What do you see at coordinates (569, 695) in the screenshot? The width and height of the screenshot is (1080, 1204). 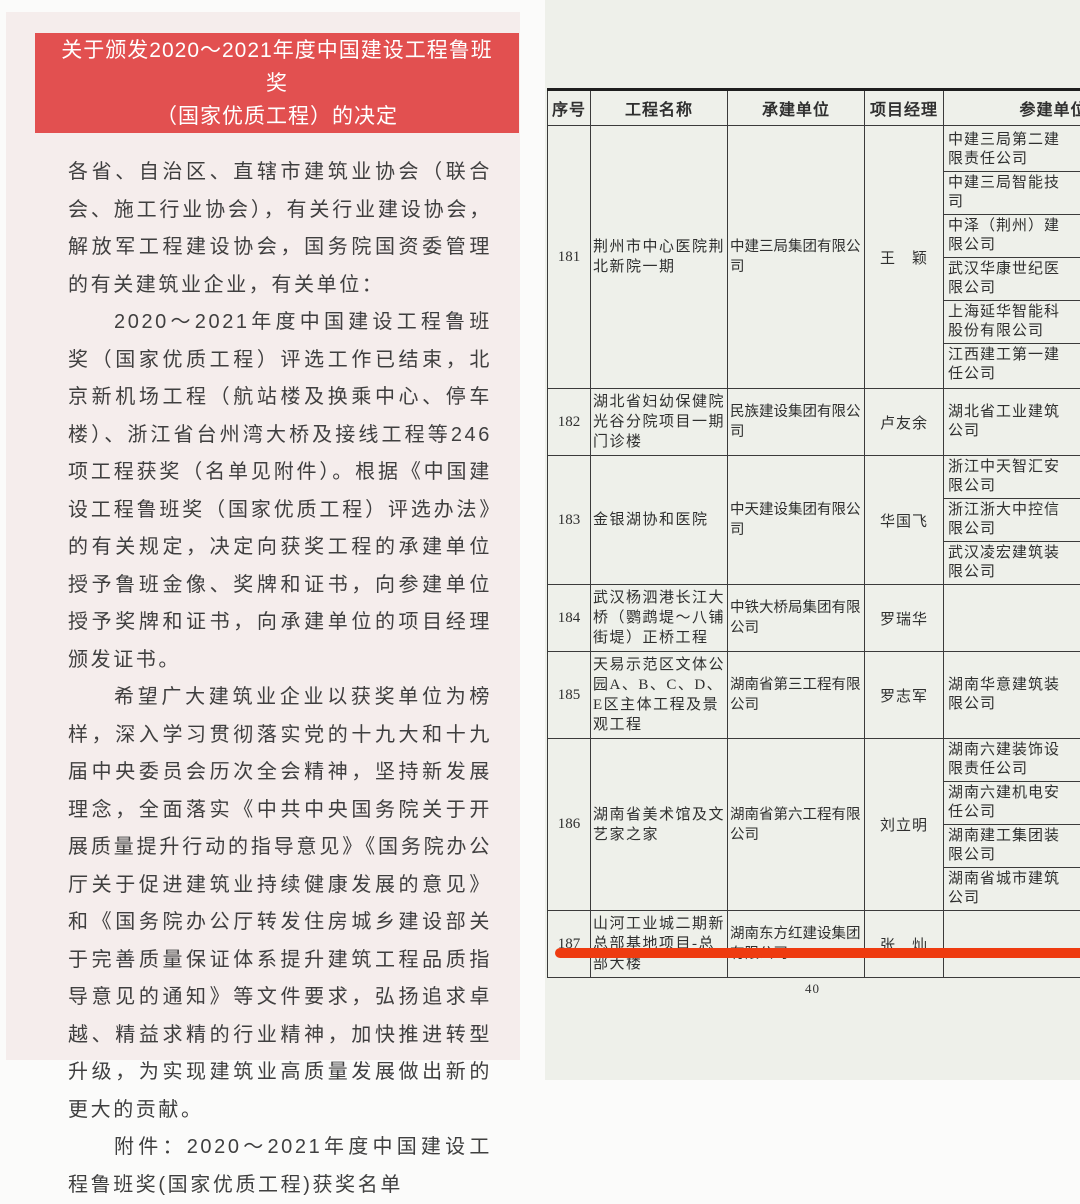 I see `serial-number-cell: 185` at bounding box center [569, 695].